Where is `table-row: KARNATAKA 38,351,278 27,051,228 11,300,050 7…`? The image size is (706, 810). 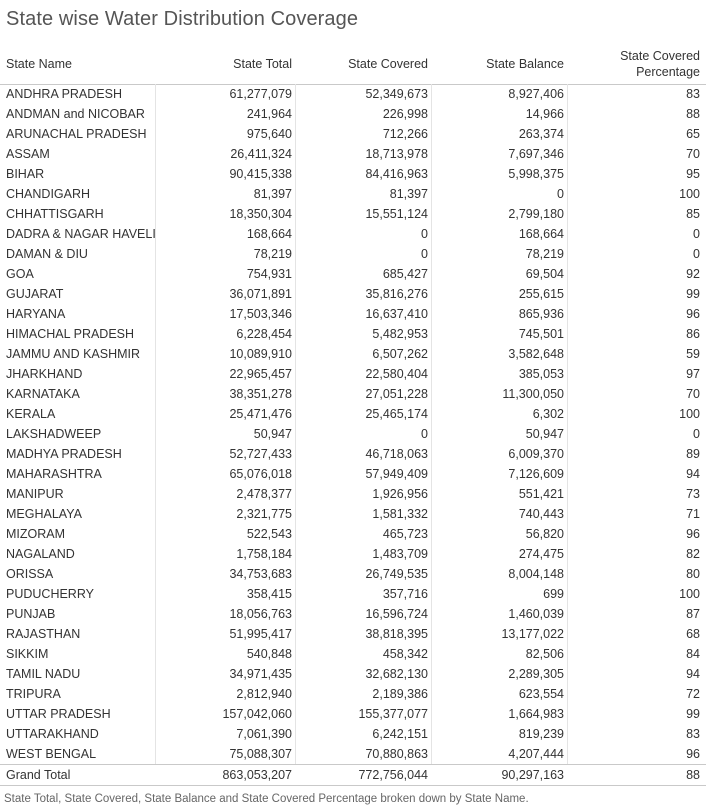 table-row: KARNATAKA 38,351,278 27,051,228 11,300,050 7… is located at coordinates (353, 394).